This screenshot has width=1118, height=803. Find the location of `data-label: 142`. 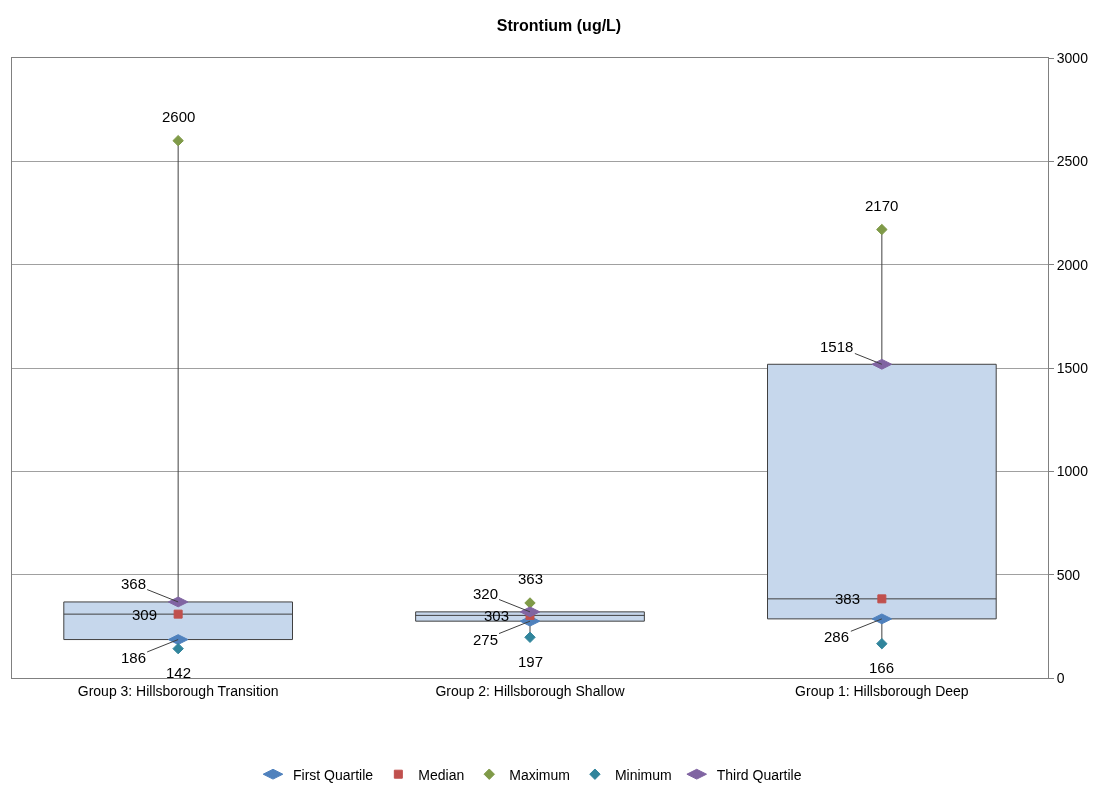

data-label: 142 is located at coordinates (179, 672).